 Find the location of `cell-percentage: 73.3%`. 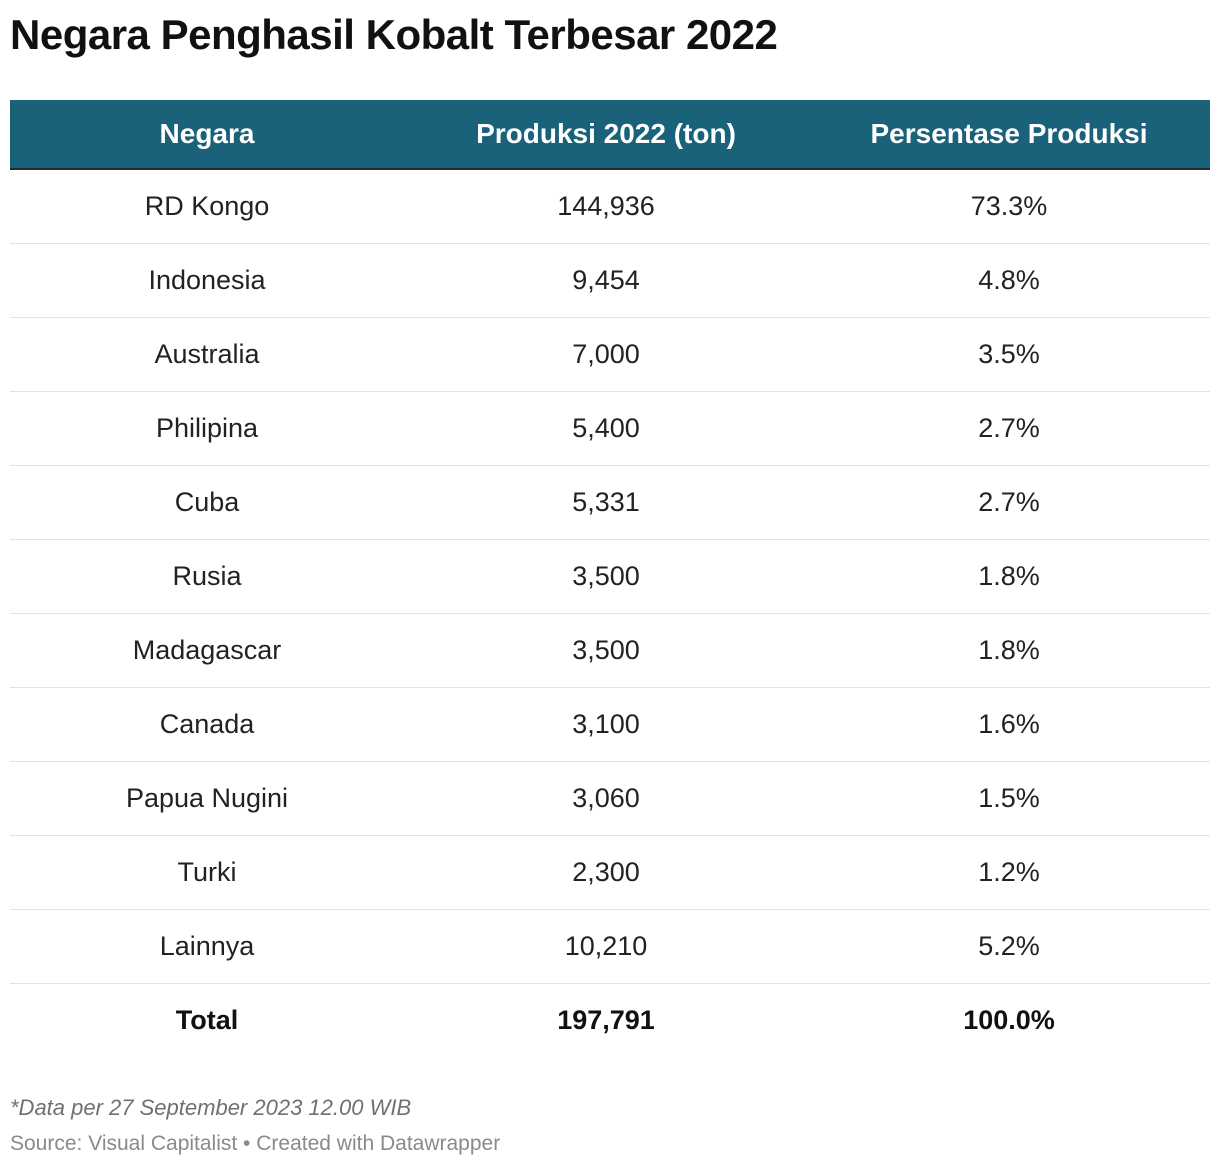

cell-percentage: 73.3% is located at coordinates (1009, 206).